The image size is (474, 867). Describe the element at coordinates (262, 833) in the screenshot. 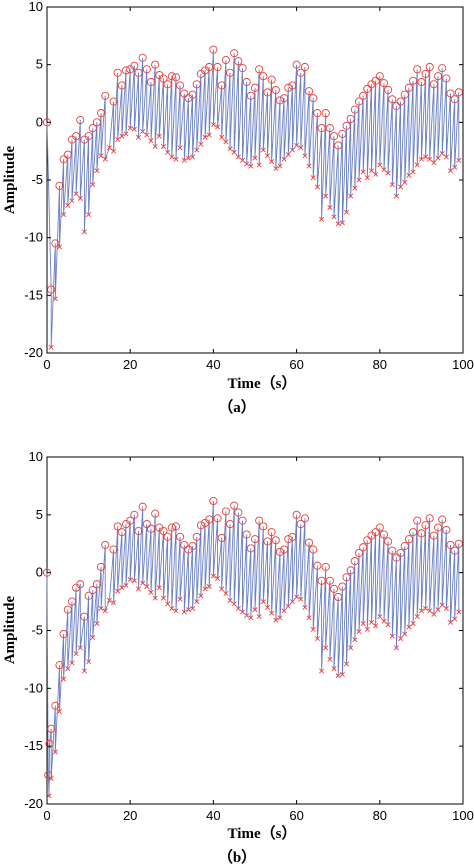

I see `x-axis-label: Time（s）` at that location.